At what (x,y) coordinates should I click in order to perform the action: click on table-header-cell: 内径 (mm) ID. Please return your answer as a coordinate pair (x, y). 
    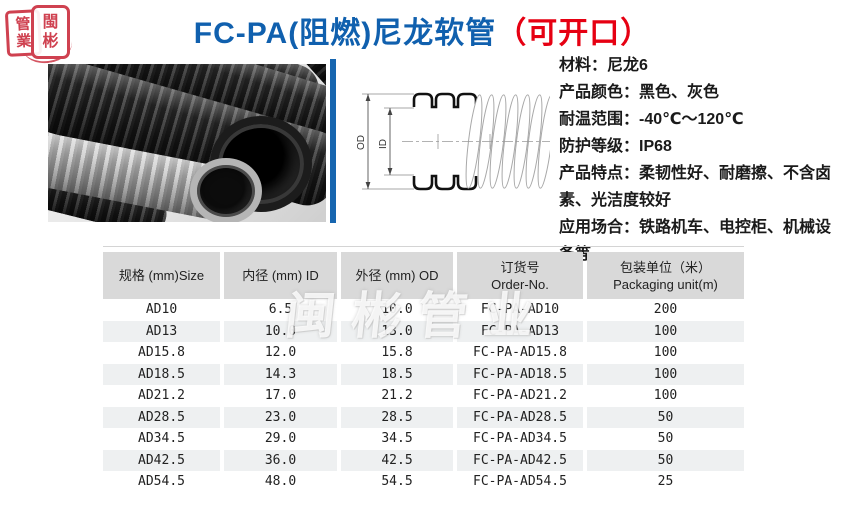
    Looking at the image, I should click on (280, 275).